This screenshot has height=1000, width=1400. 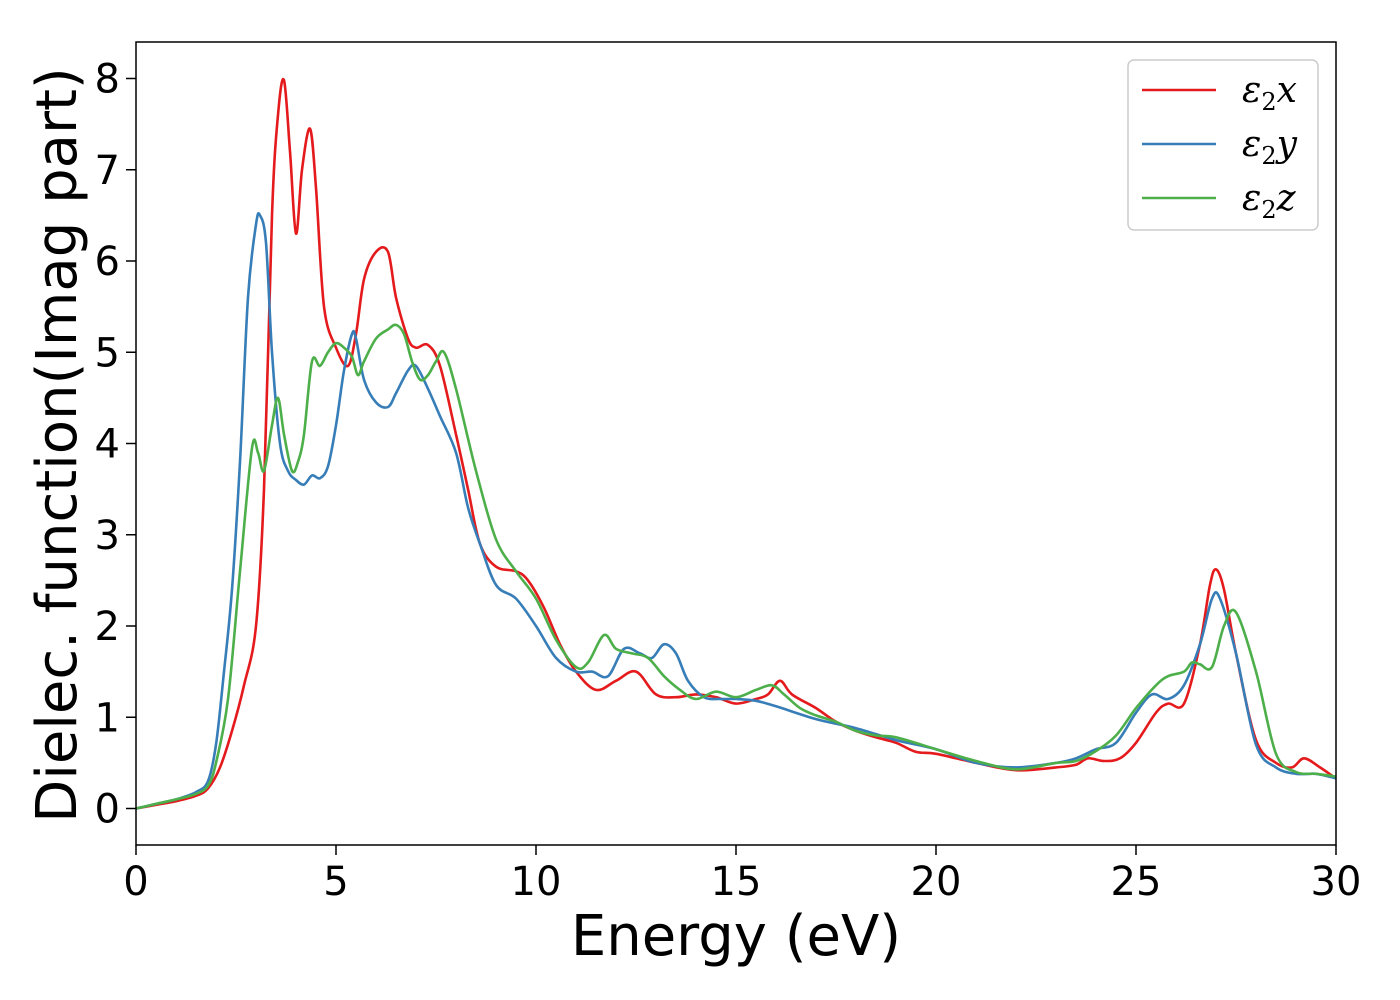 What do you see at coordinates (1136, 882) in the screenshot?
I see `x-tick-label: 25` at bounding box center [1136, 882].